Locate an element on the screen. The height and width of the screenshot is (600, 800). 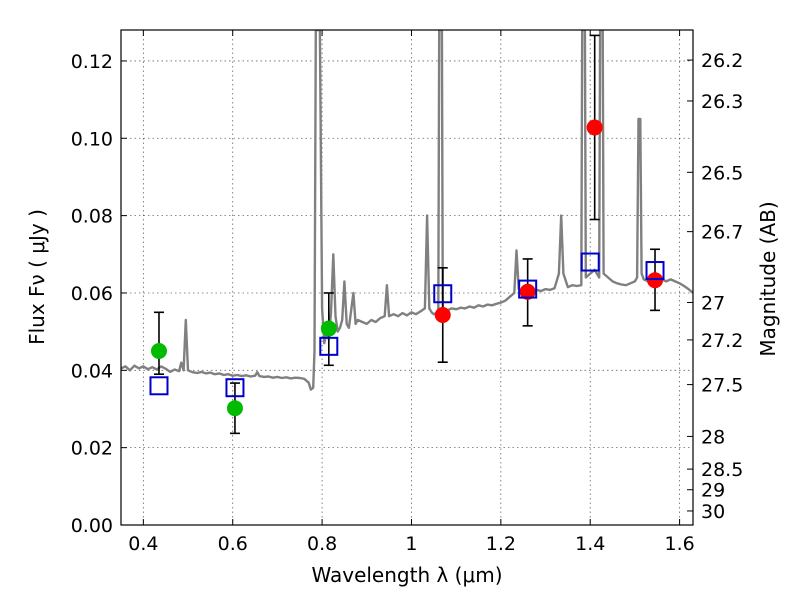
magnitude-tick-label: 26.5 is located at coordinates (722, 173).